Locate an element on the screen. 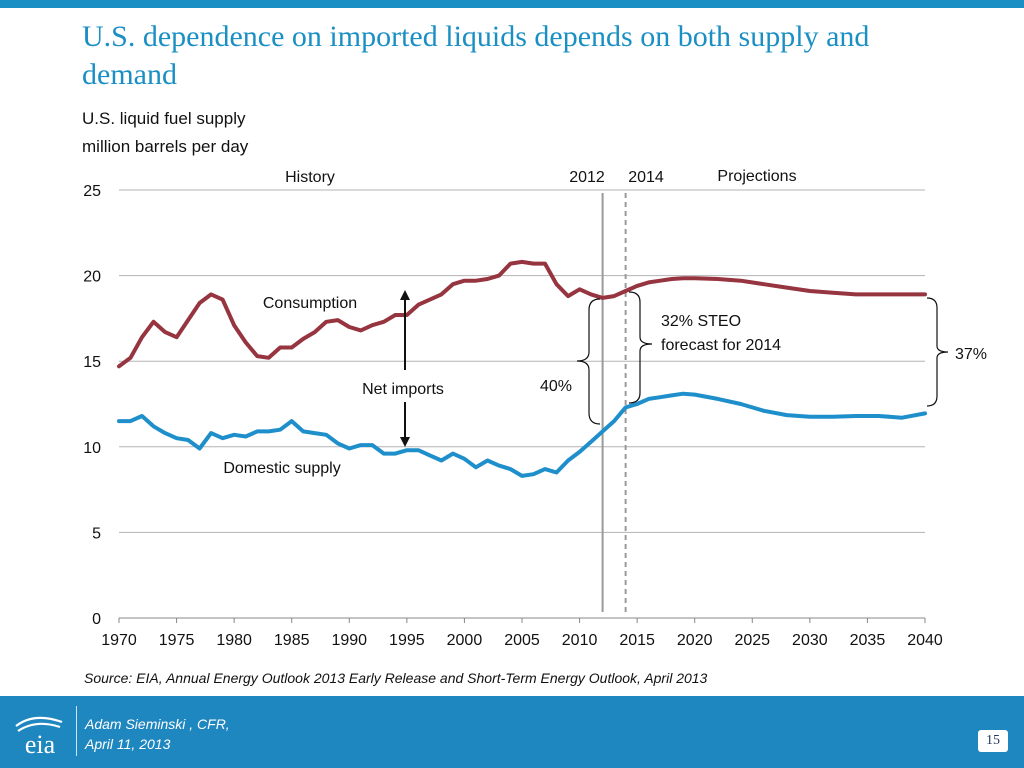 The width and height of the screenshot is (1024, 768). page-number: 15 is located at coordinates (993, 741).